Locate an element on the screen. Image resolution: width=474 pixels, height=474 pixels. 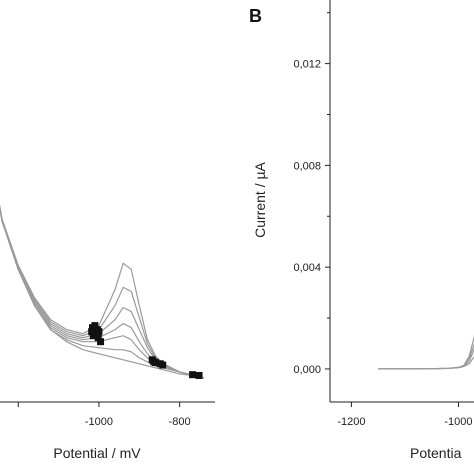
panel-a-x-ticks: -1000 -800 is located at coordinates (104, 415).